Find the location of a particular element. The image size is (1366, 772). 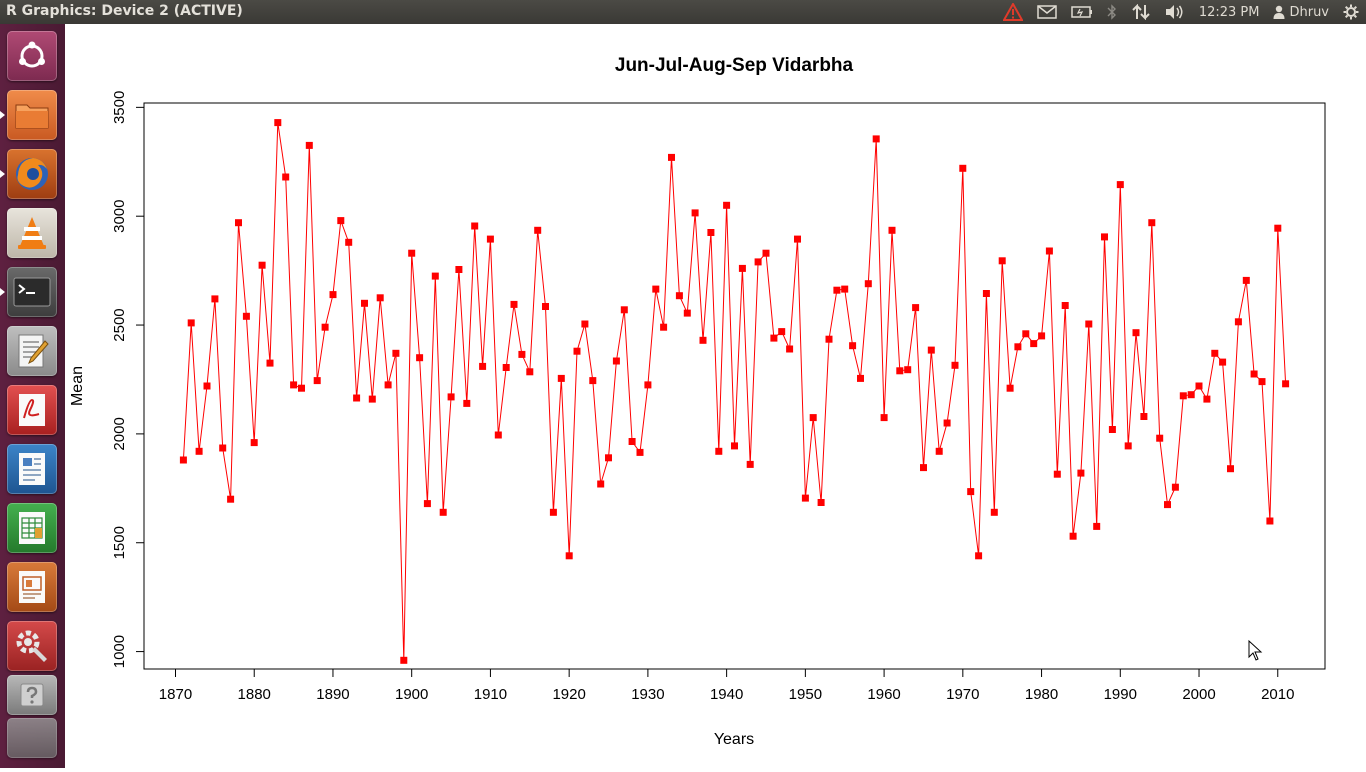

launcher-files is located at coordinates (32, 115).